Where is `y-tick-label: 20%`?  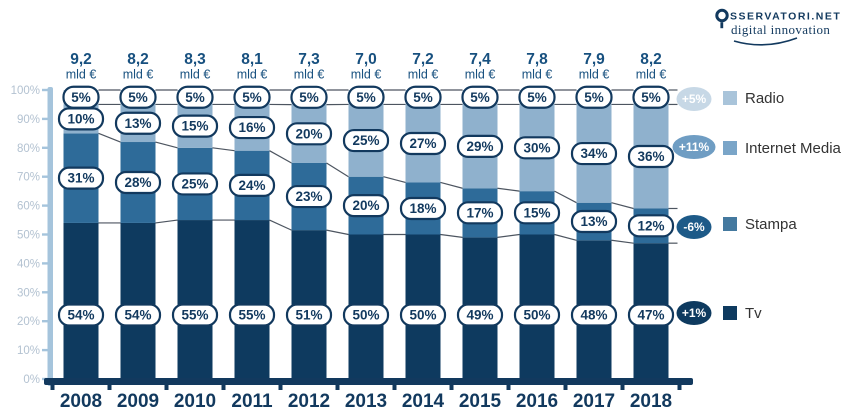 y-tick-label: 20% is located at coordinates (28, 322).